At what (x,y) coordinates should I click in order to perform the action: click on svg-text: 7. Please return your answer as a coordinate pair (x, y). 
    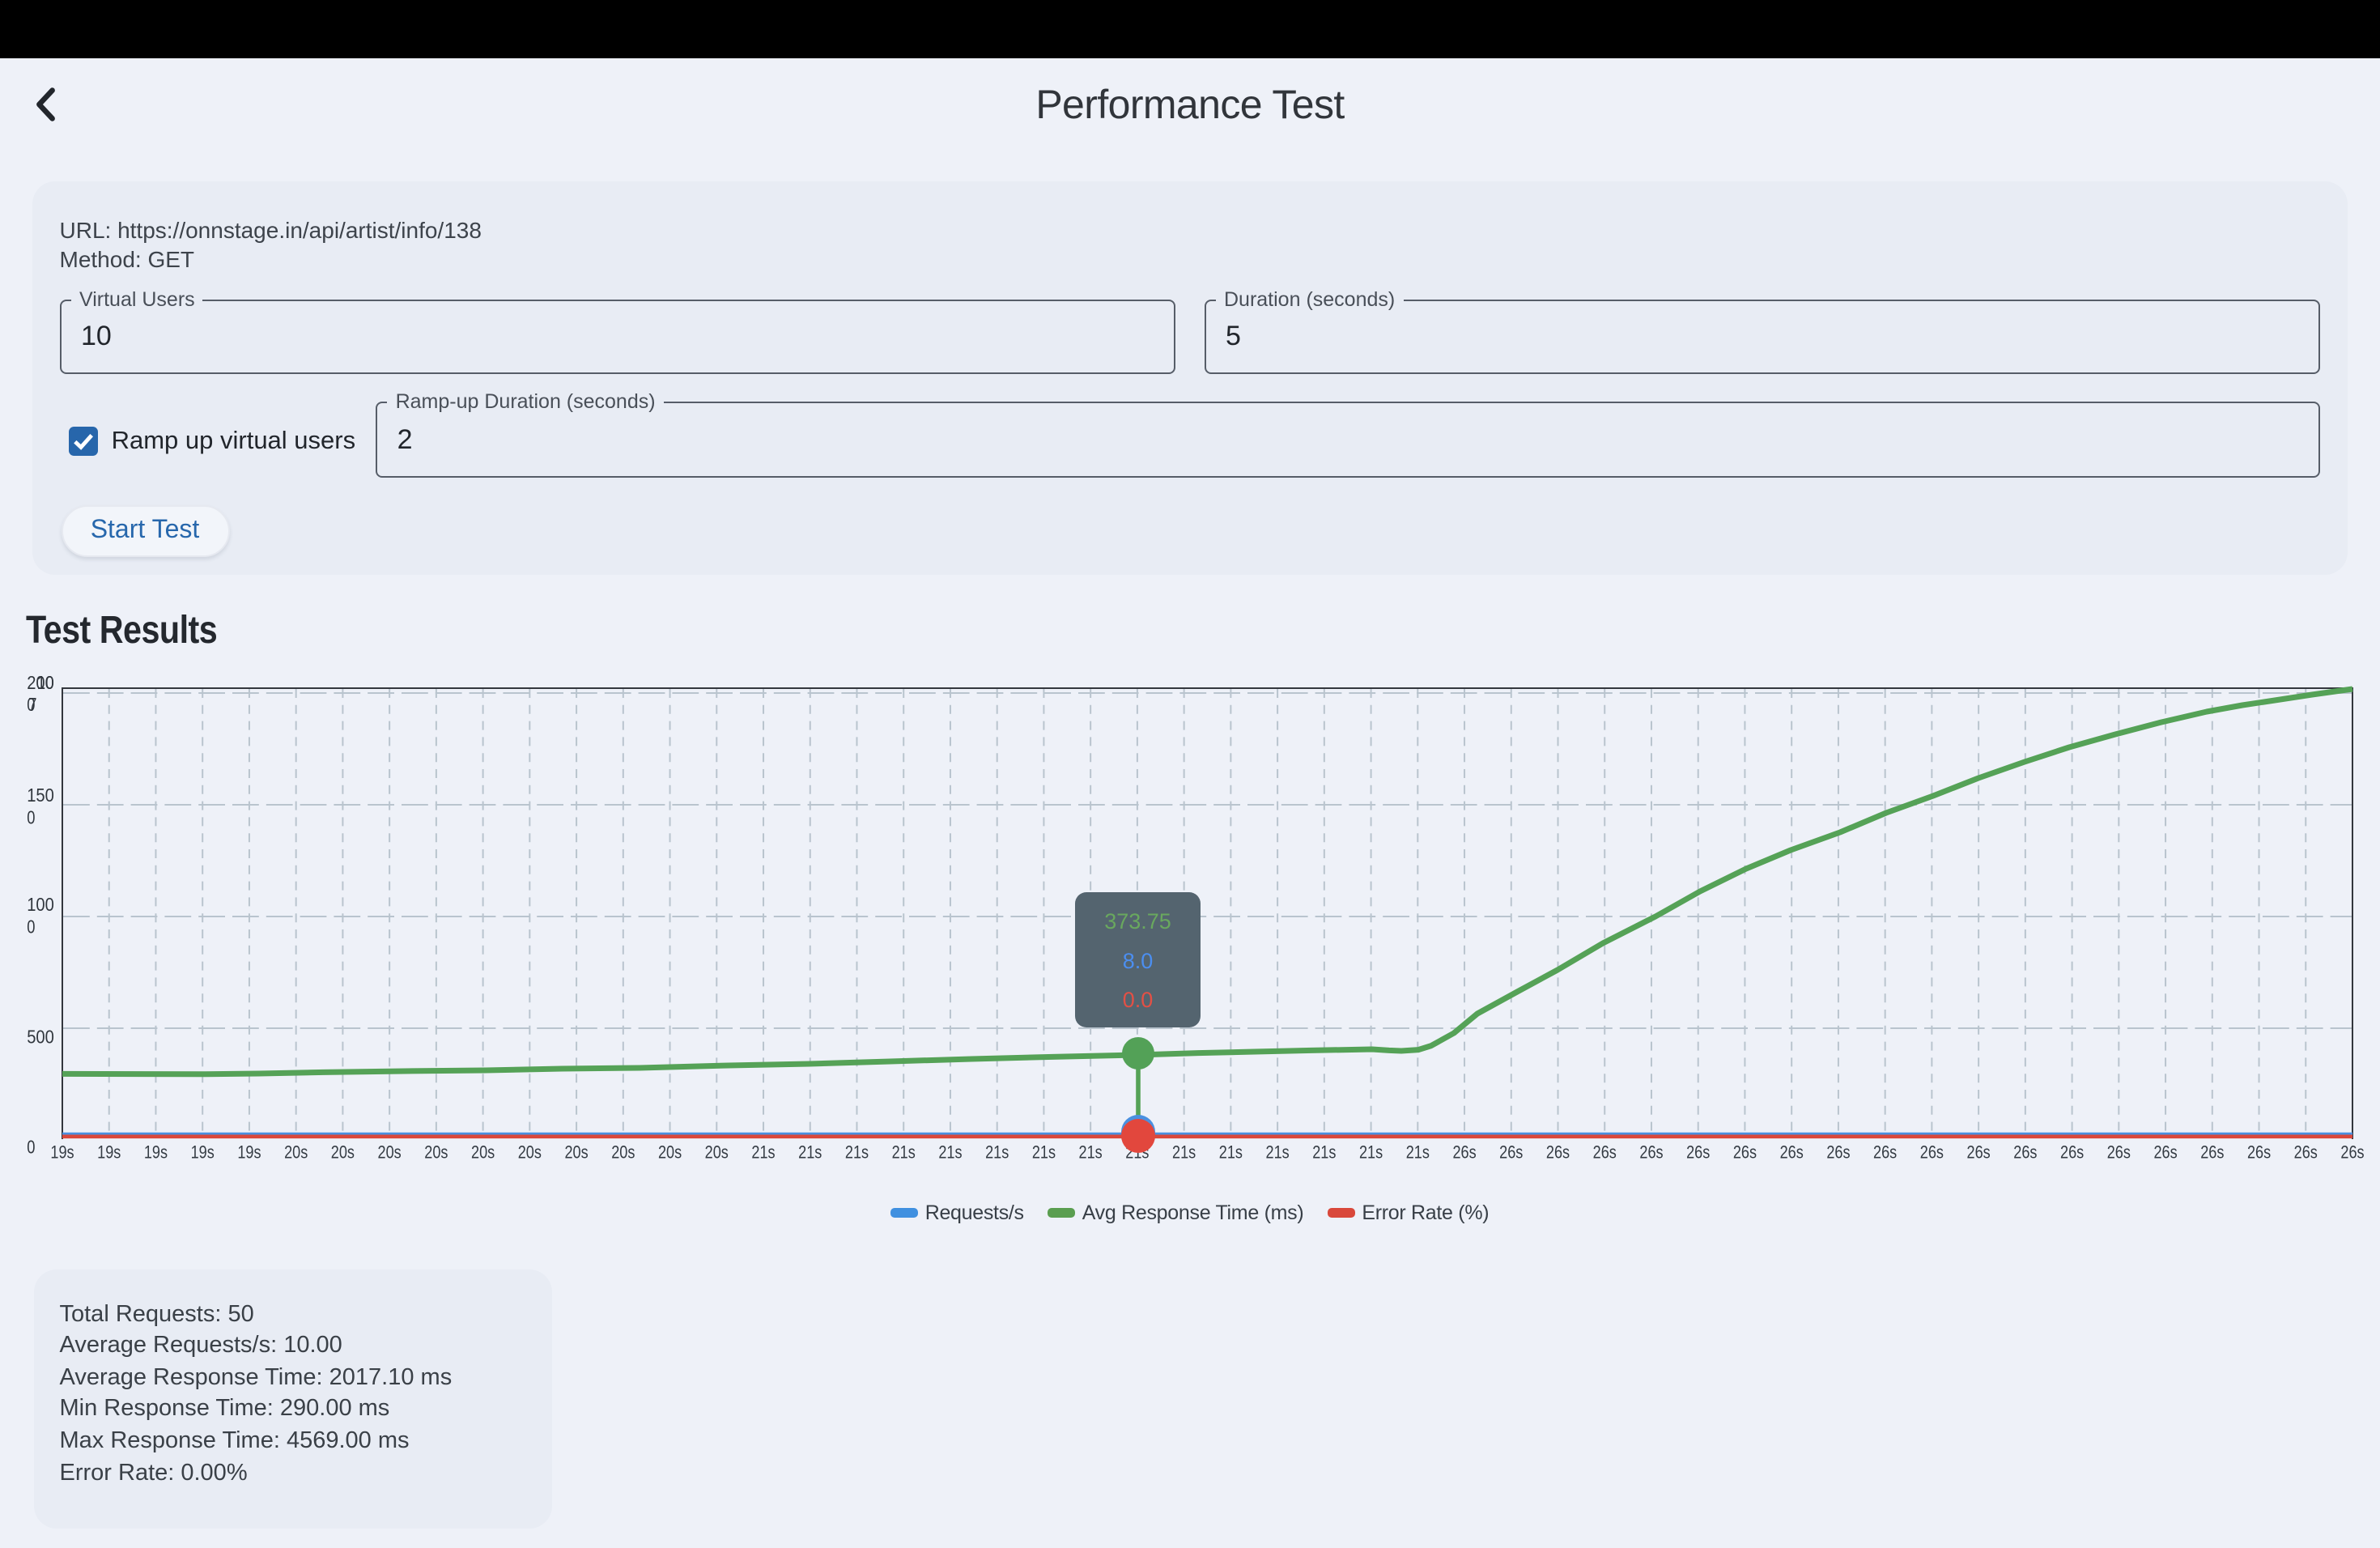
    Looking at the image, I should click on (32, 705).